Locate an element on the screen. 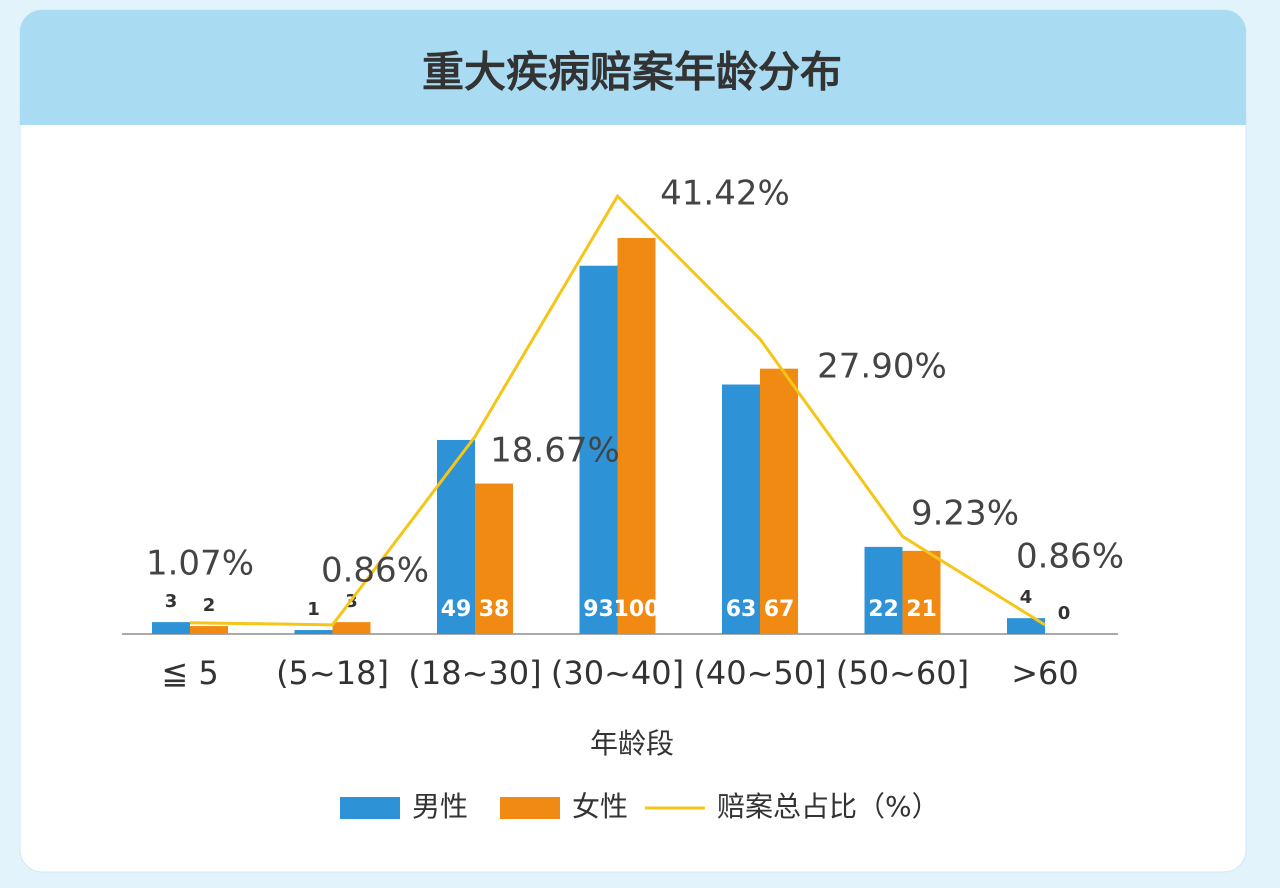 The image size is (1280, 888). bar-value-label: 22 is located at coordinates (883, 609).